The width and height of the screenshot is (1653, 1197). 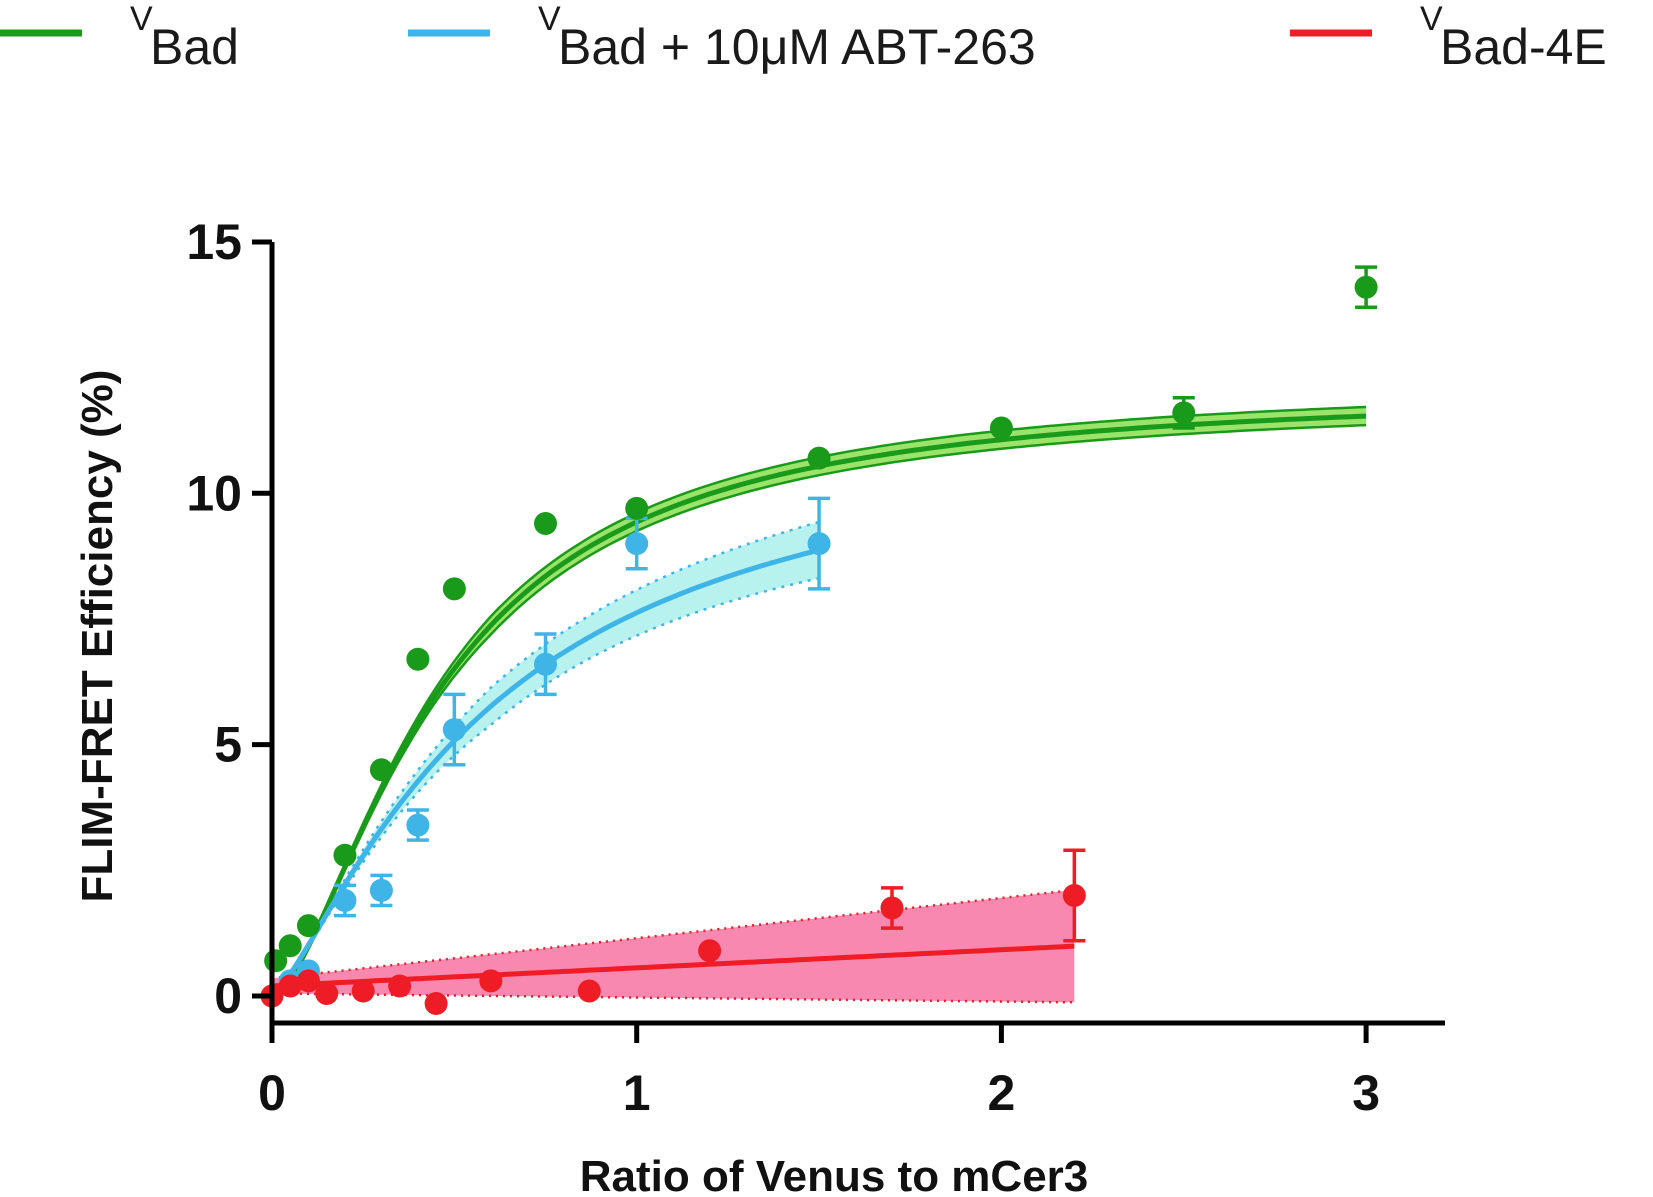 I want to click on y-tick-label: 15, so click(x=214, y=242).